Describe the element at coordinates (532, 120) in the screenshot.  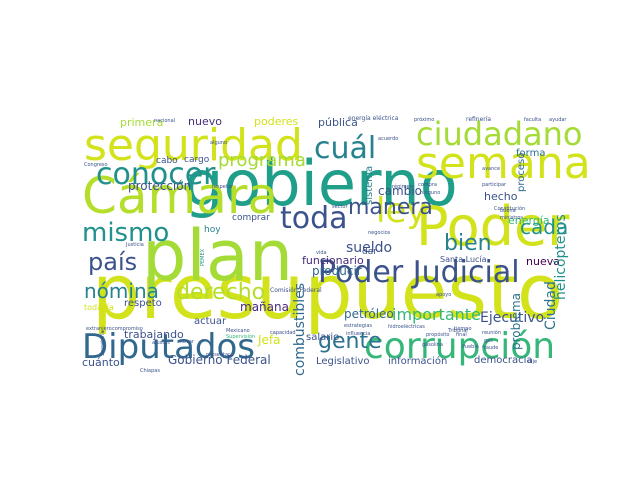
I see `word-faculta: faculta` at that location.